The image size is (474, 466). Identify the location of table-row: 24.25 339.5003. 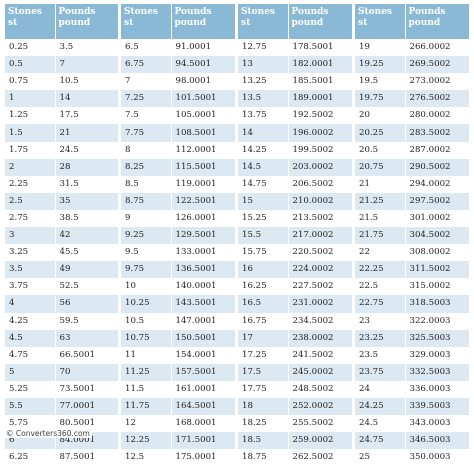
(412, 406).